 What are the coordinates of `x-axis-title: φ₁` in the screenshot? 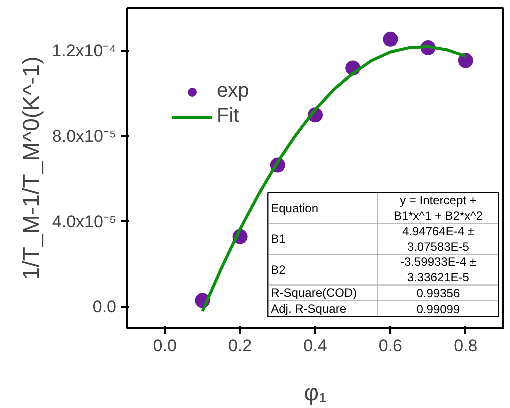 It's located at (316, 393).